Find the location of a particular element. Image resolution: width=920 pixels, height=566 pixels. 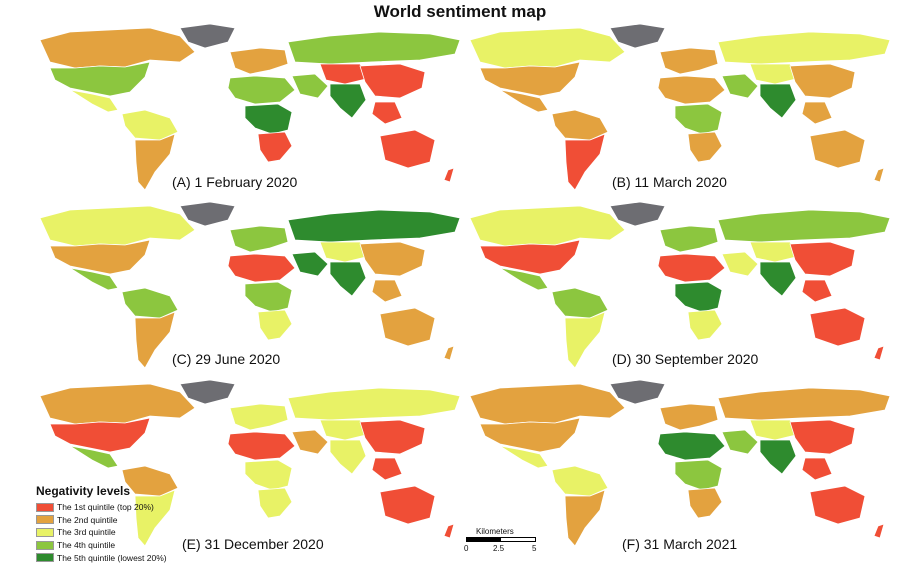

scale-tick: 0 is located at coordinates (466, 548).